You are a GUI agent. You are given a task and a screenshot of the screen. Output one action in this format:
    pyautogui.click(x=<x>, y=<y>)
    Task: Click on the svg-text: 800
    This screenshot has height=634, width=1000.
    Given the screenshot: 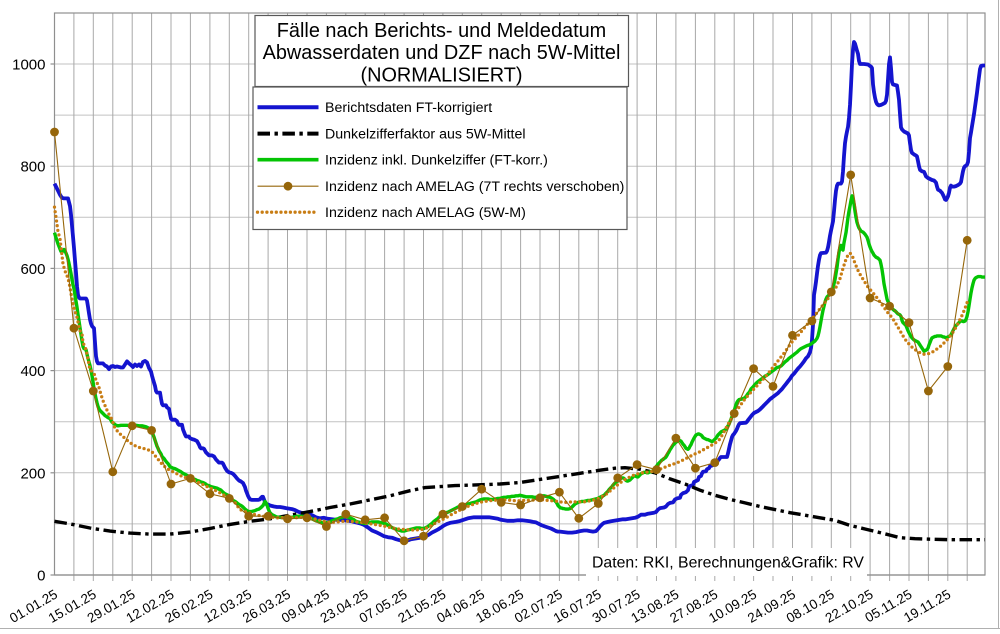 What is the action you would take?
    pyautogui.click(x=32, y=167)
    